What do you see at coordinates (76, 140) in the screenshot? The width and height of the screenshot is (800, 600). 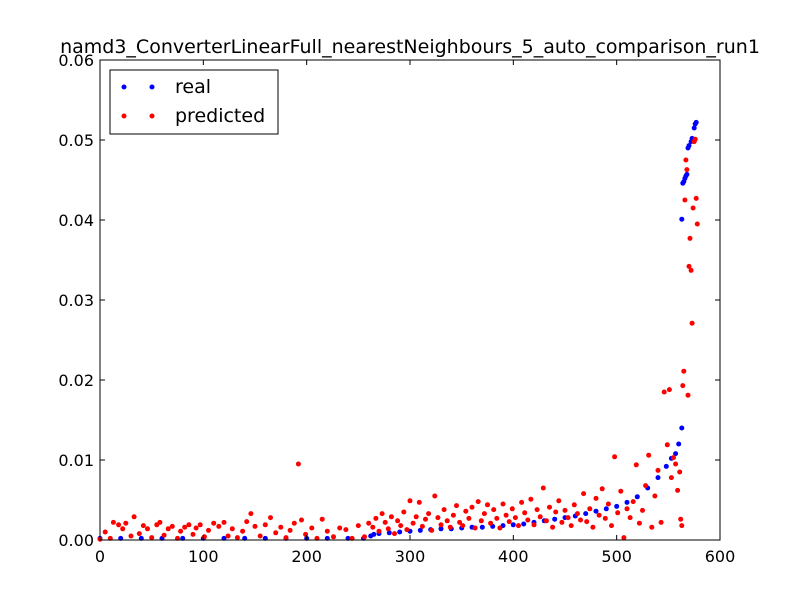 I see `y-tick-label: 0.05` at bounding box center [76, 140].